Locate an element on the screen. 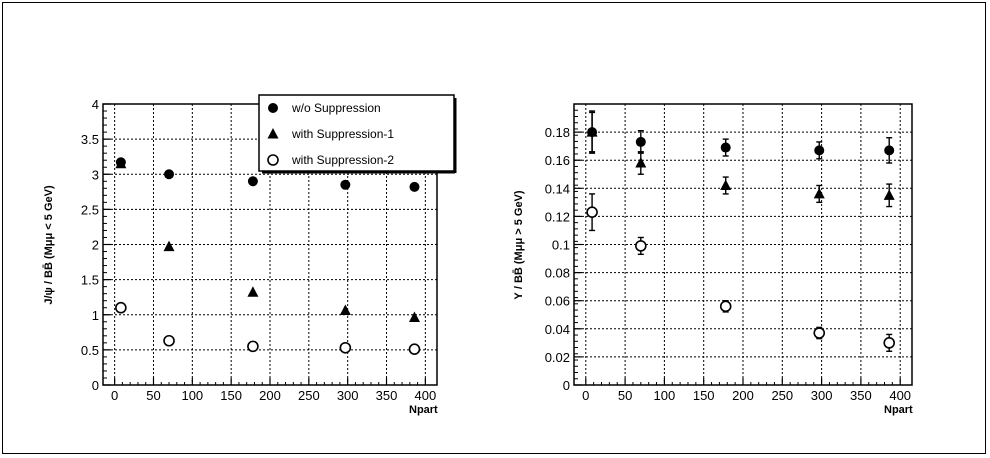  y-tick-label: 3 is located at coordinates (95, 174).